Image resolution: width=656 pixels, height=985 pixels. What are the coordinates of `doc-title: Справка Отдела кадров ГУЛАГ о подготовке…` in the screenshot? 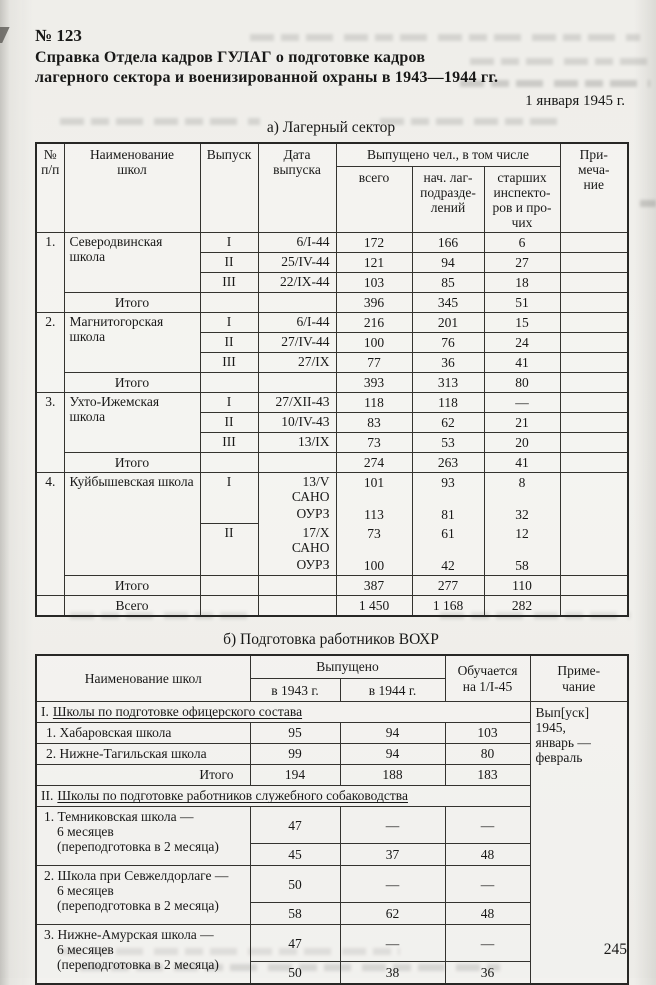 It's located at (331, 69).